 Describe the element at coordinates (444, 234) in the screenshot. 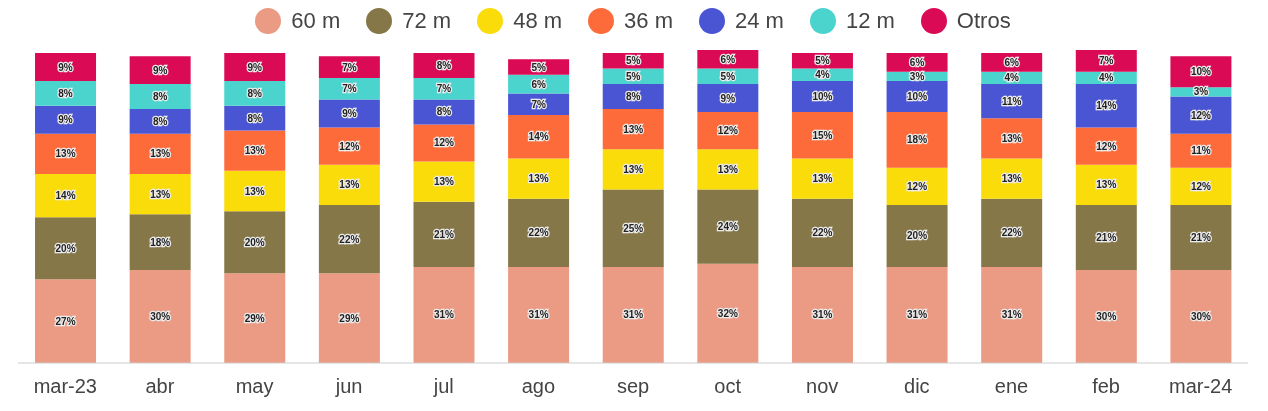

I see `data-label: 21%` at that location.